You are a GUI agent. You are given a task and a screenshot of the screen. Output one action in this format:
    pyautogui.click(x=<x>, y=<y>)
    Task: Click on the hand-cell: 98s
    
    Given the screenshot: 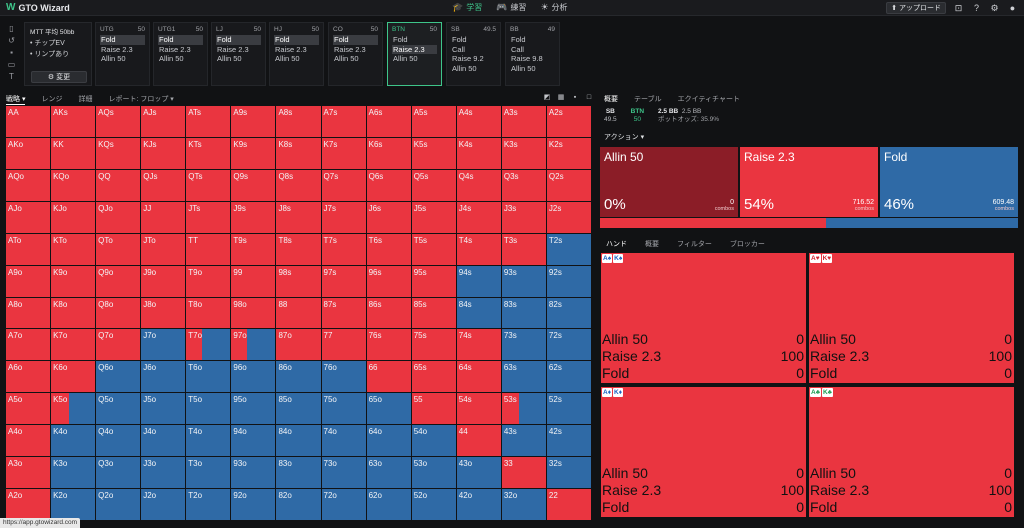 What is the action you would take?
    pyautogui.click(x=298, y=281)
    